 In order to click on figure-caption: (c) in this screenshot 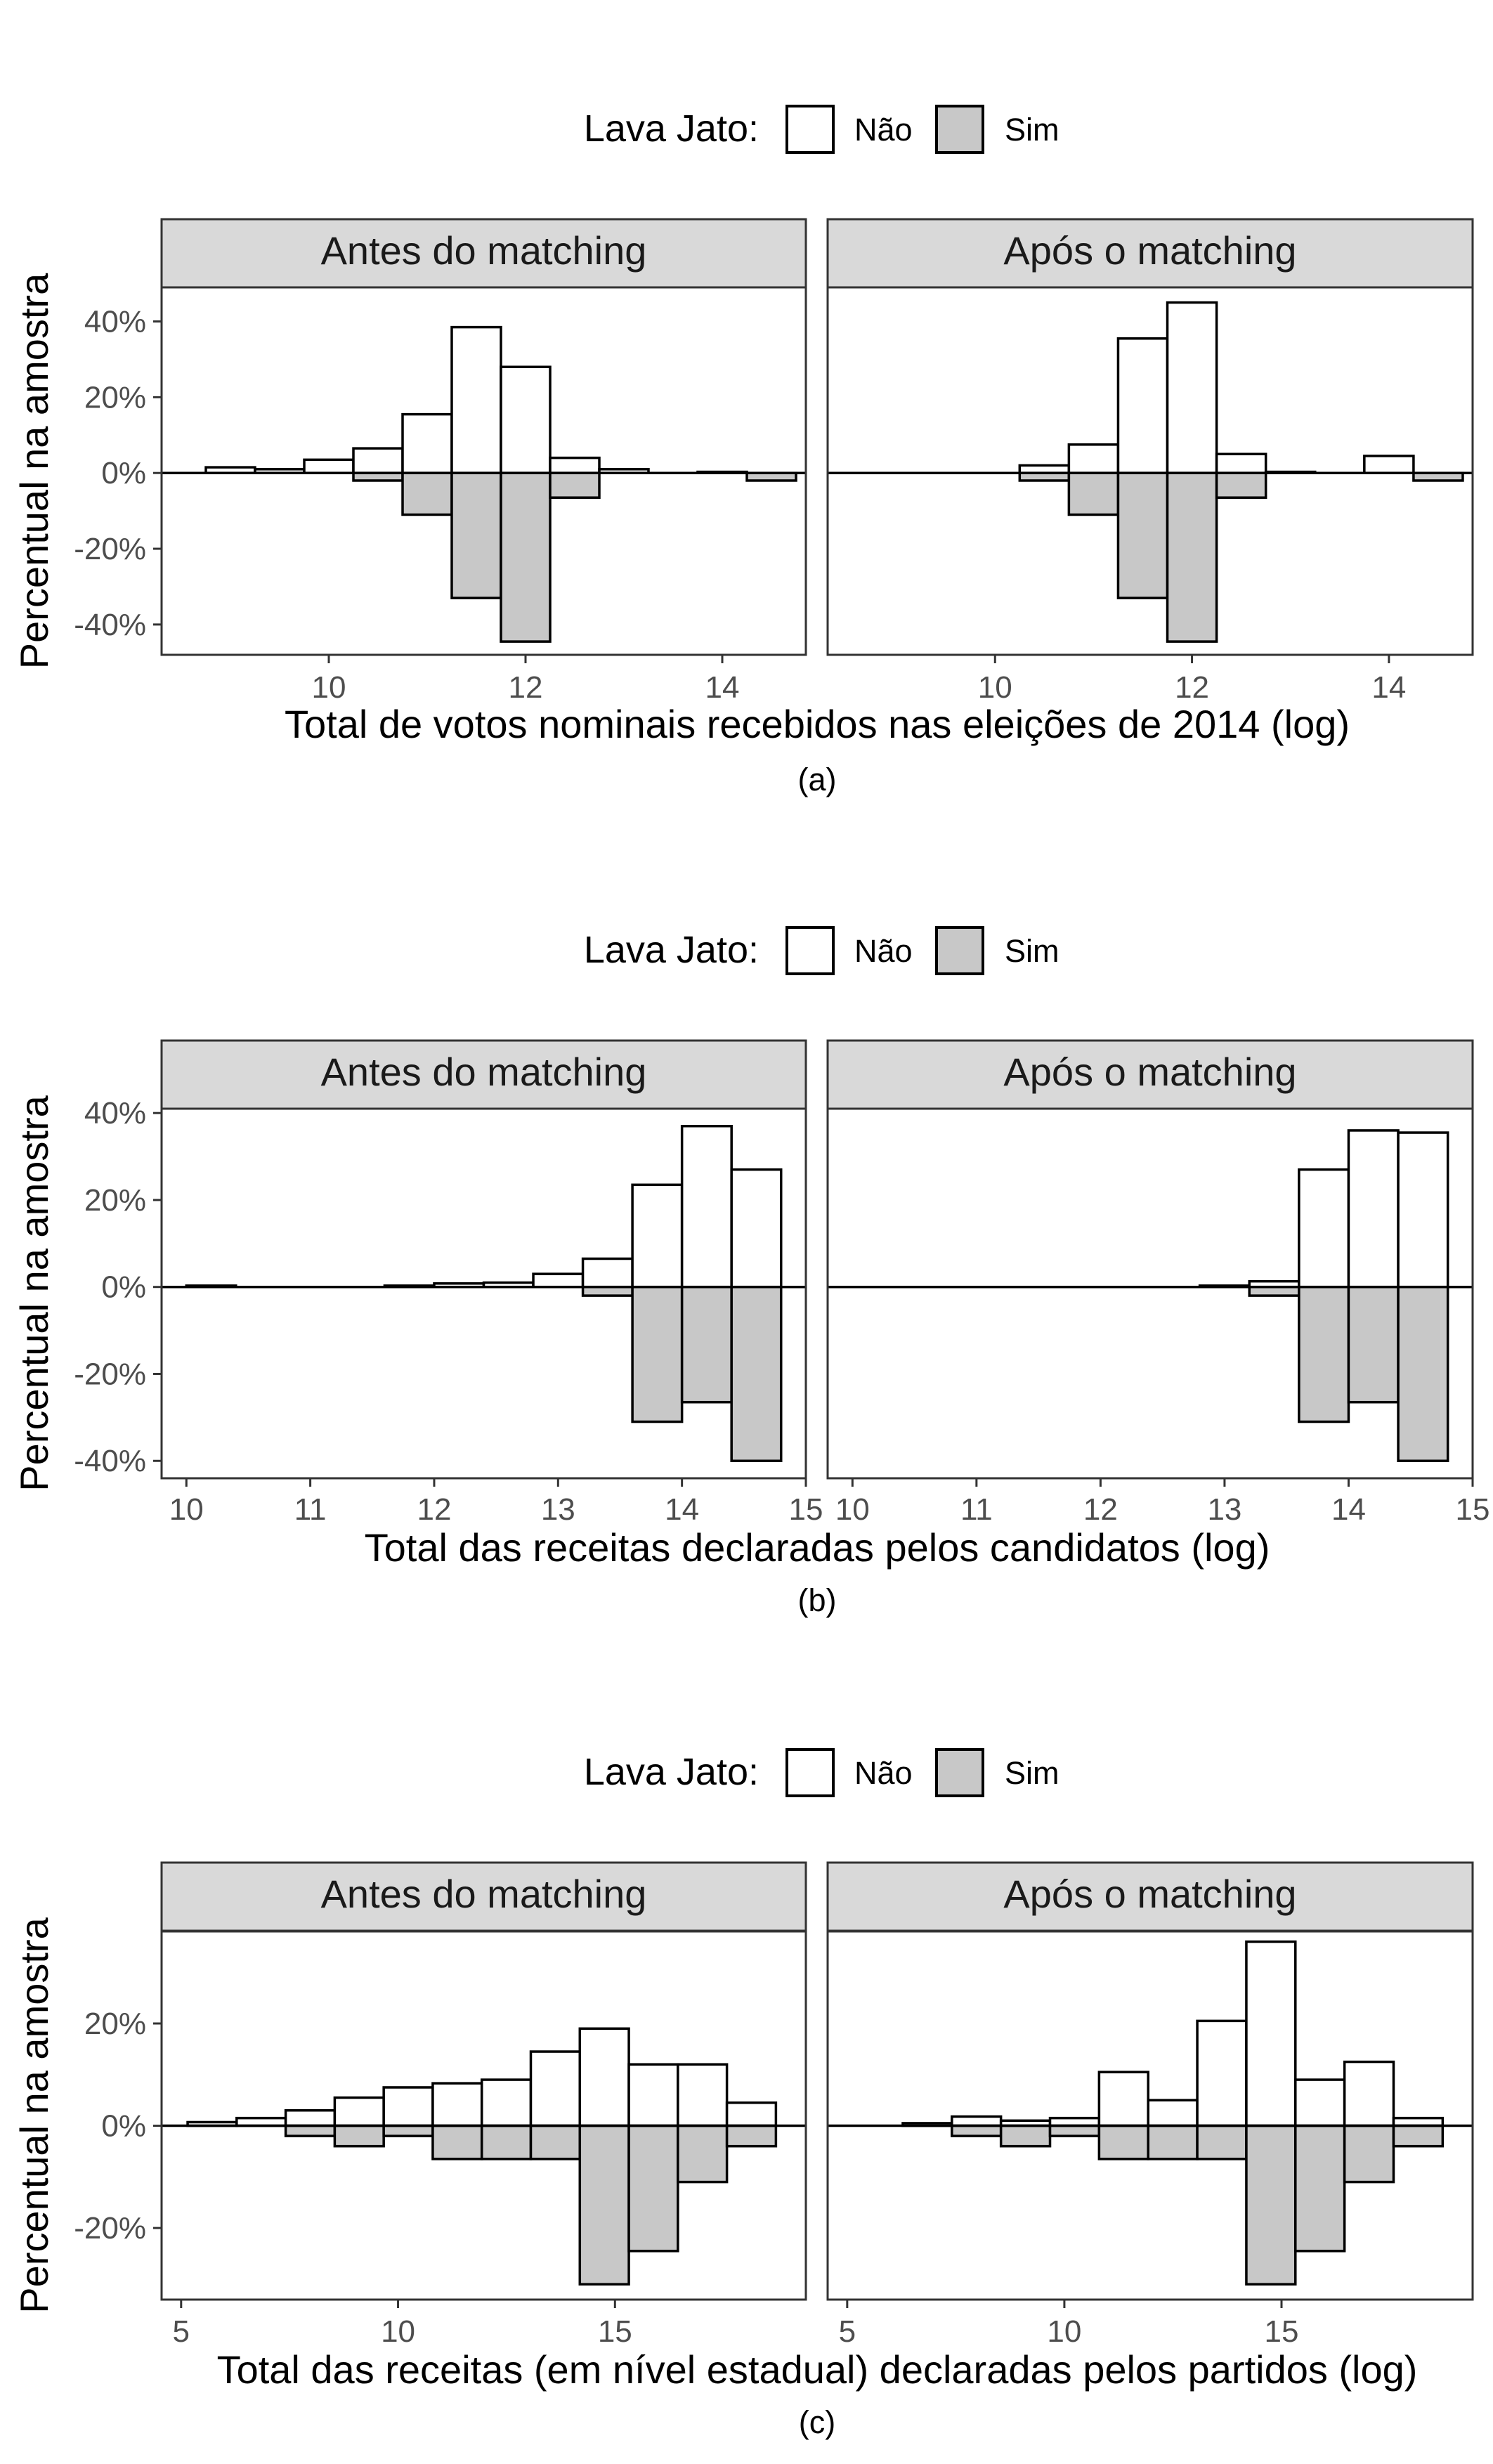, I will do `click(817, 2422)`.